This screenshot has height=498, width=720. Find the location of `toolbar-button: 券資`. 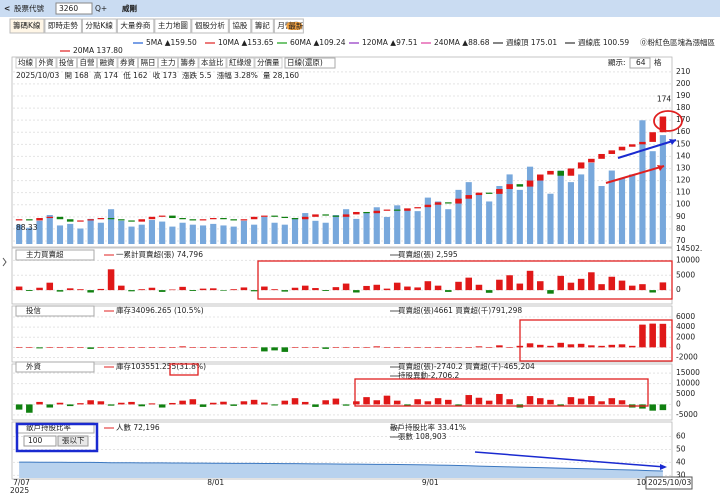

toolbar-button: 券資 is located at coordinates (127, 62).